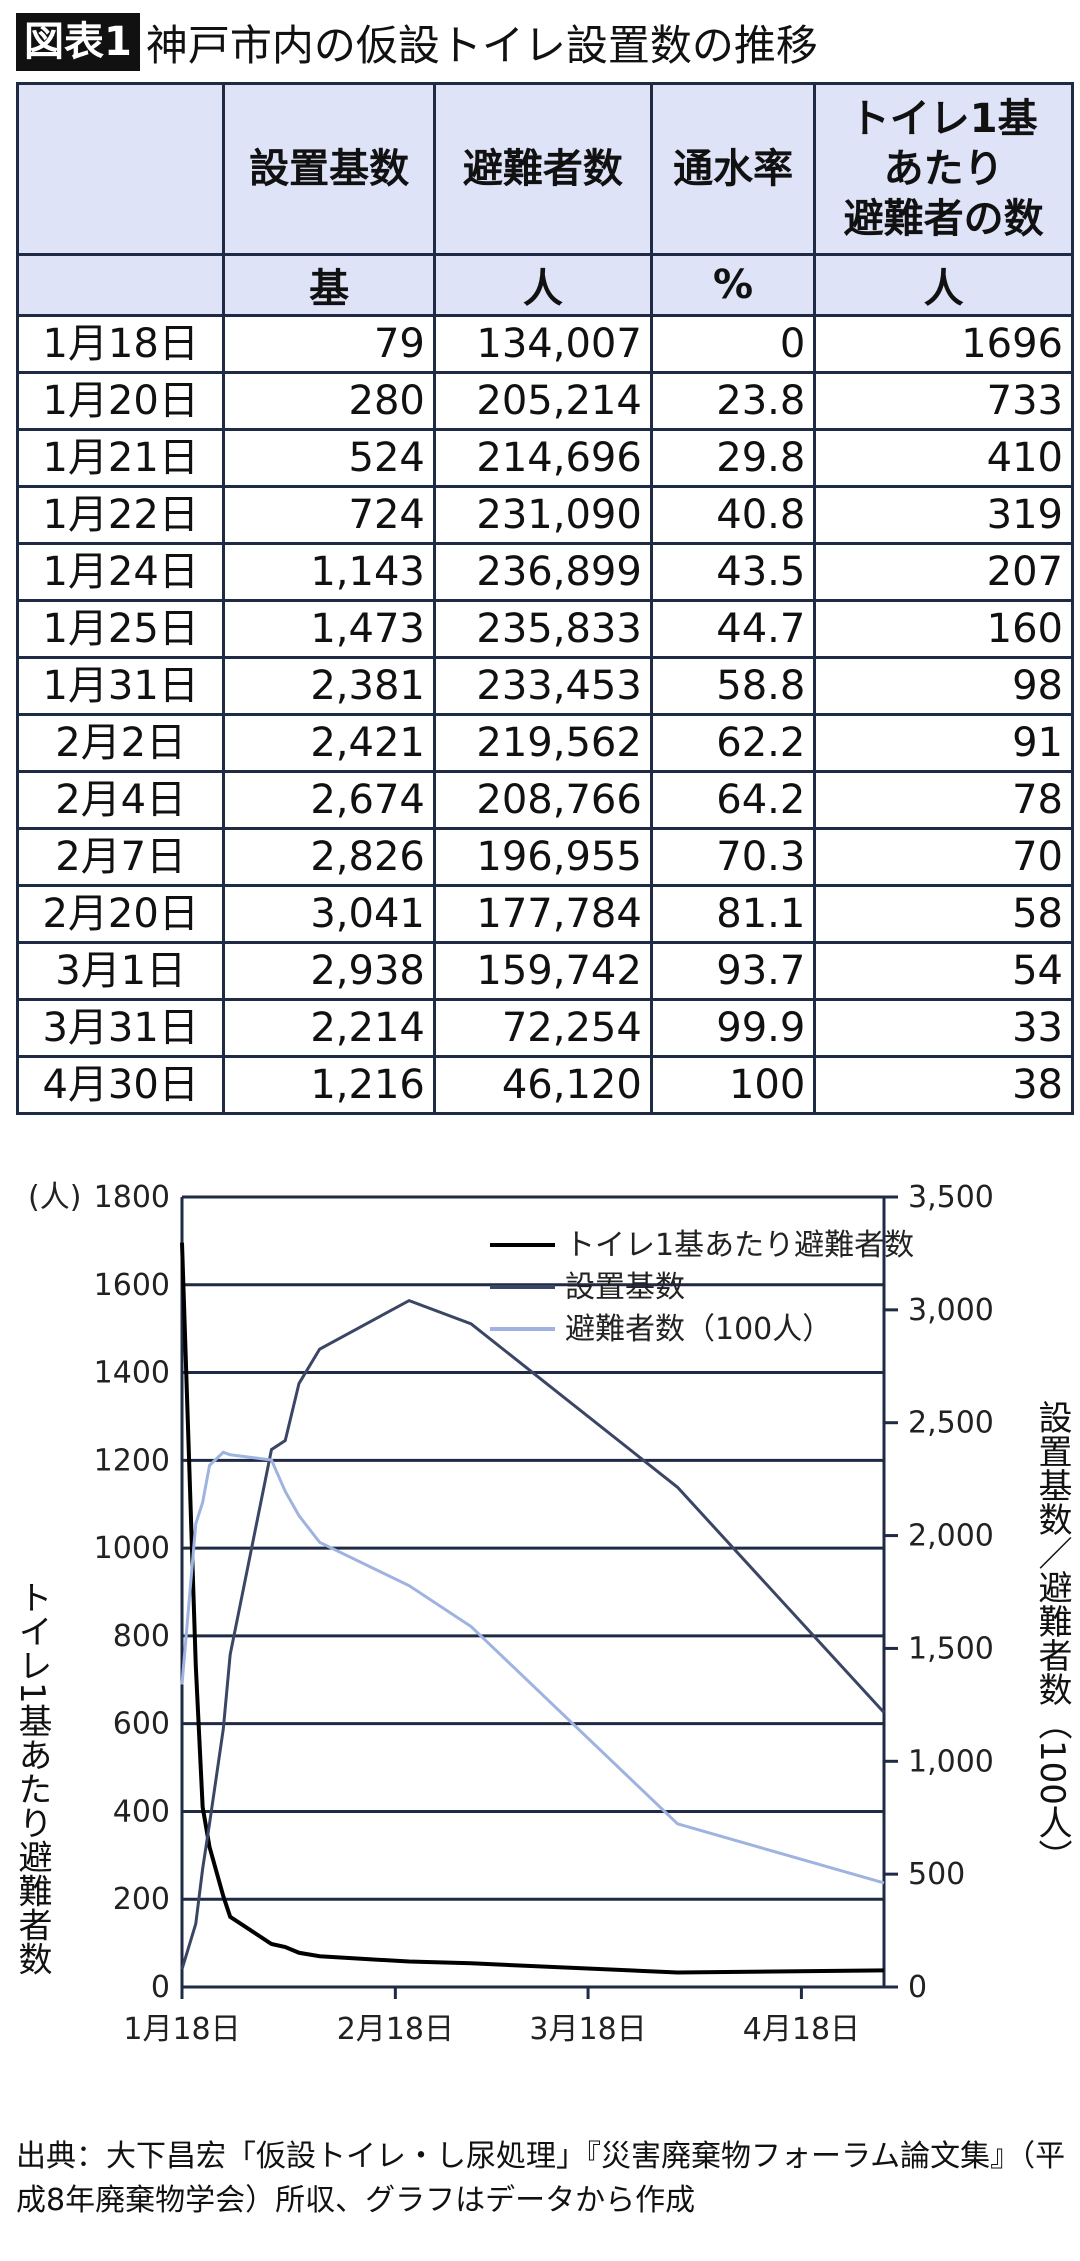 Image resolution: width=1080 pixels, height=2261 pixels. What do you see at coordinates (733, 800) in the screenshot?
I see `value-cell: 64.2` at bounding box center [733, 800].